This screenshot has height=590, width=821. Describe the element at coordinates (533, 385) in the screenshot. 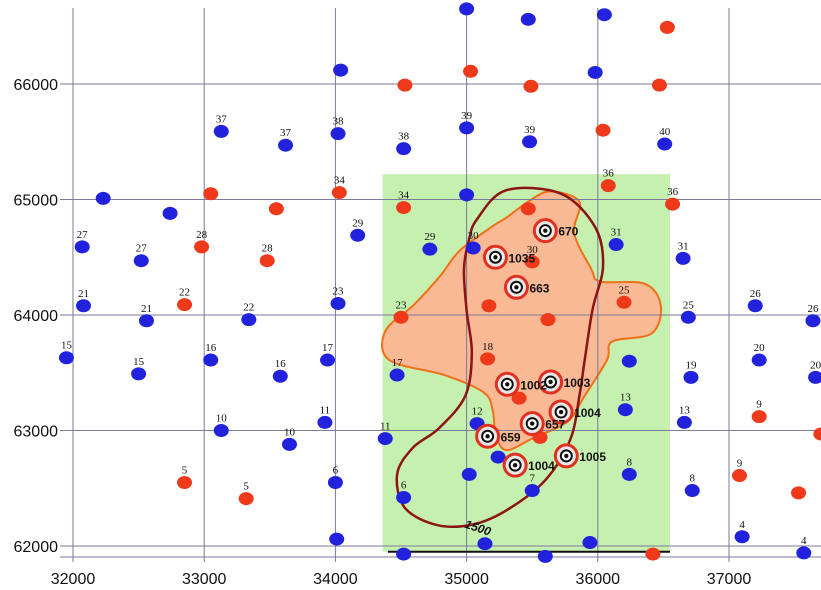

I see `target-well-label: 1002` at that location.